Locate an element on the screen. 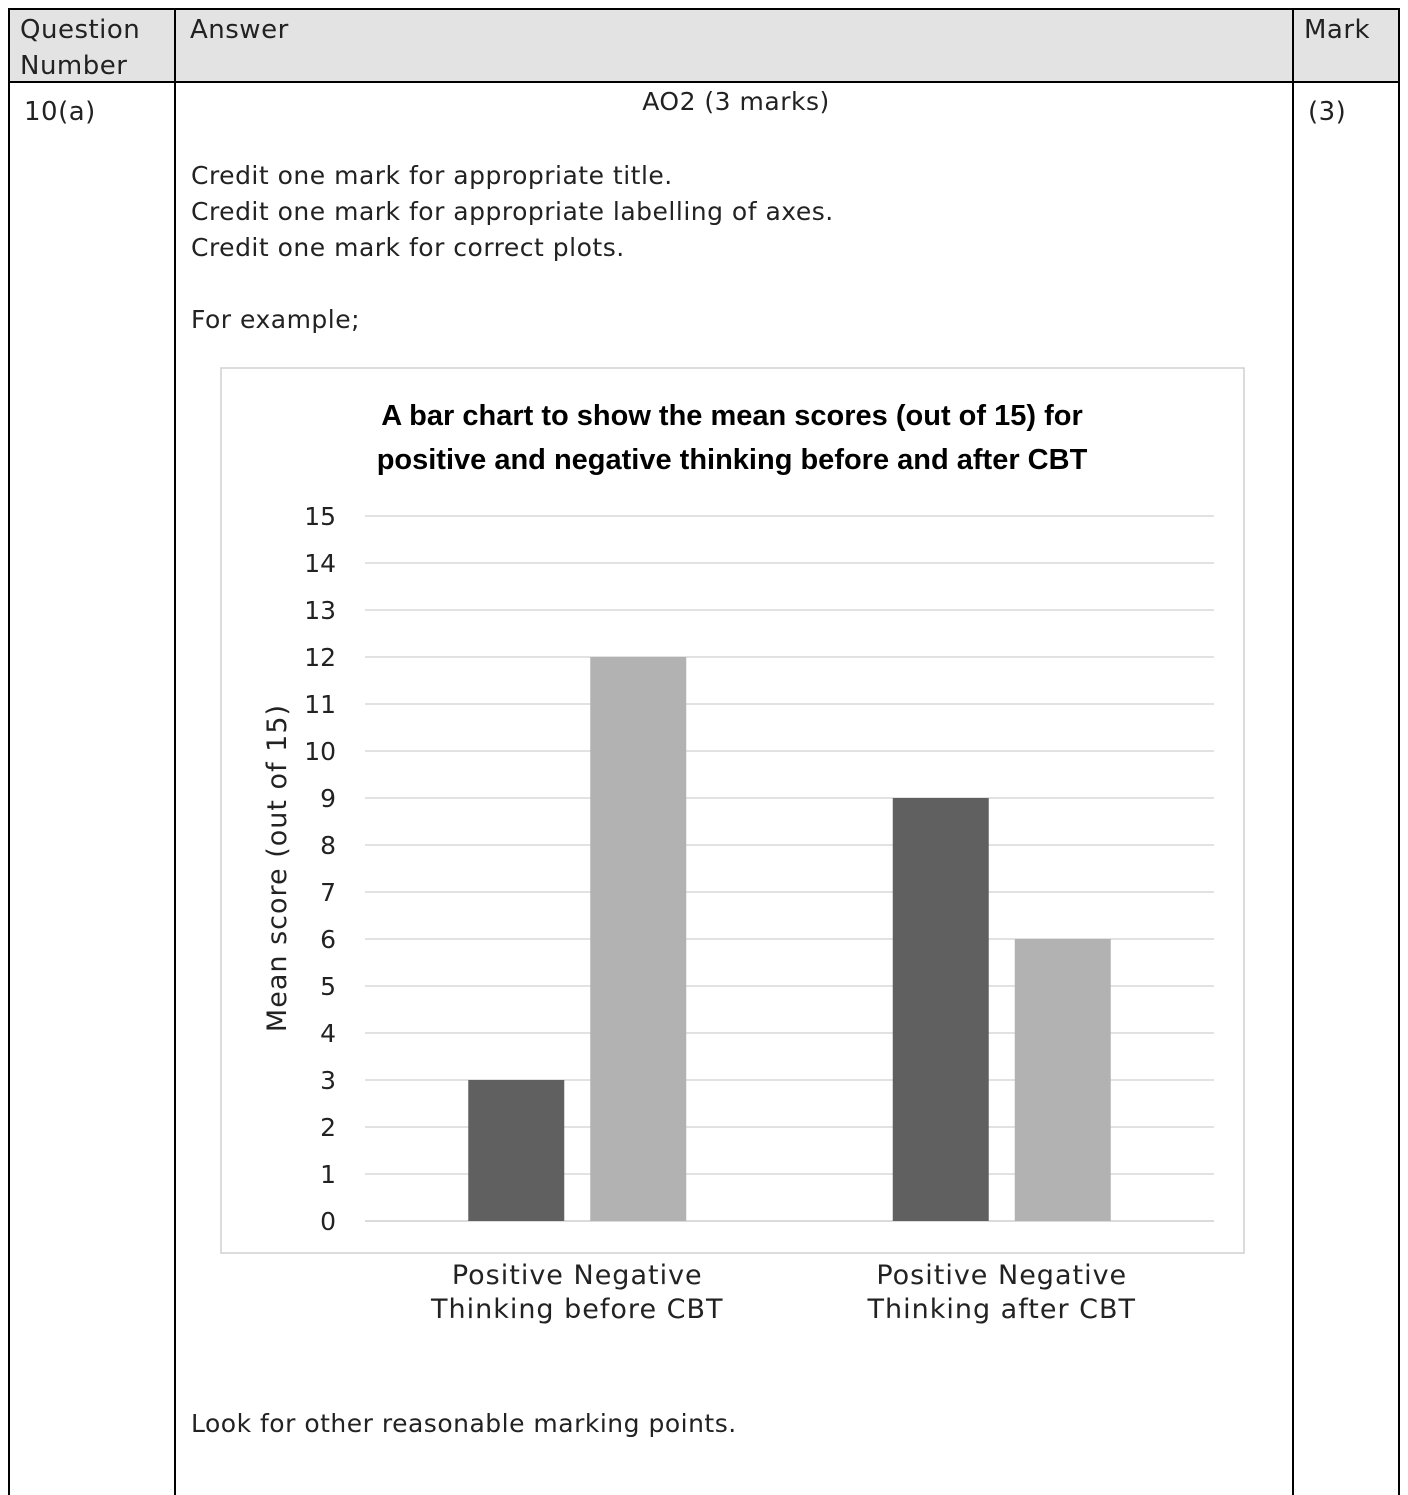 The width and height of the screenshot is (1408, 1495). ao-heading: AO2 (3 marks) is located at coordinates (736, 101).